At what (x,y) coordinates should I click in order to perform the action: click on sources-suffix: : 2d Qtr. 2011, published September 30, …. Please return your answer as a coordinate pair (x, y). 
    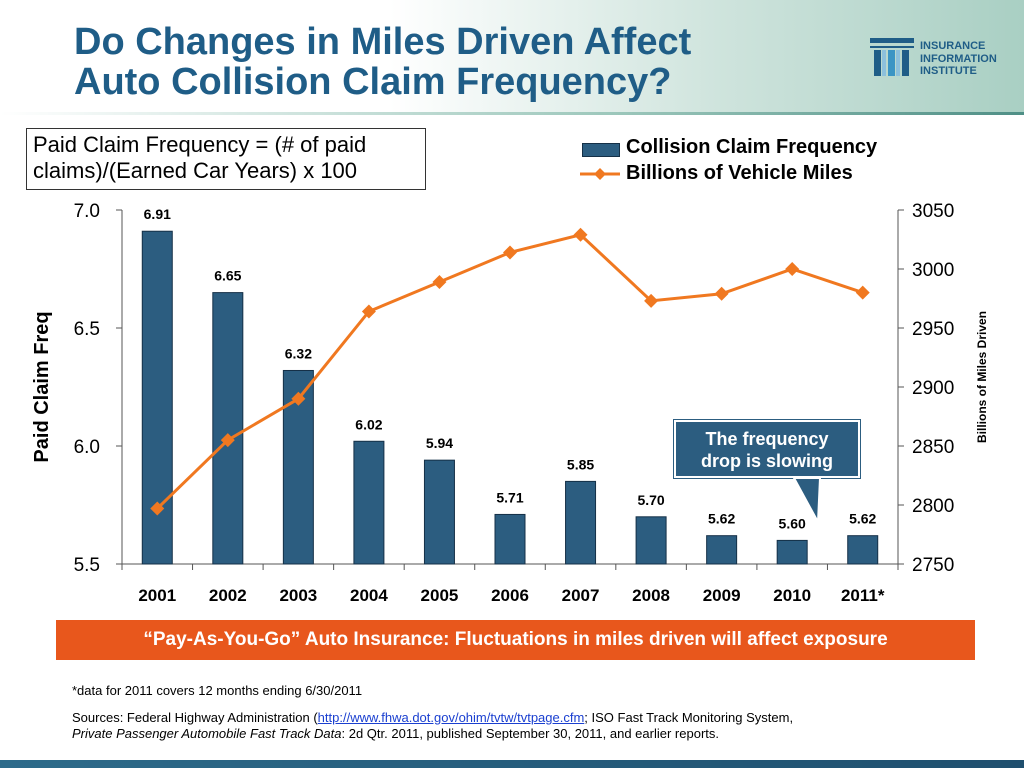
    Looking at the image, I should click on (530, 733).